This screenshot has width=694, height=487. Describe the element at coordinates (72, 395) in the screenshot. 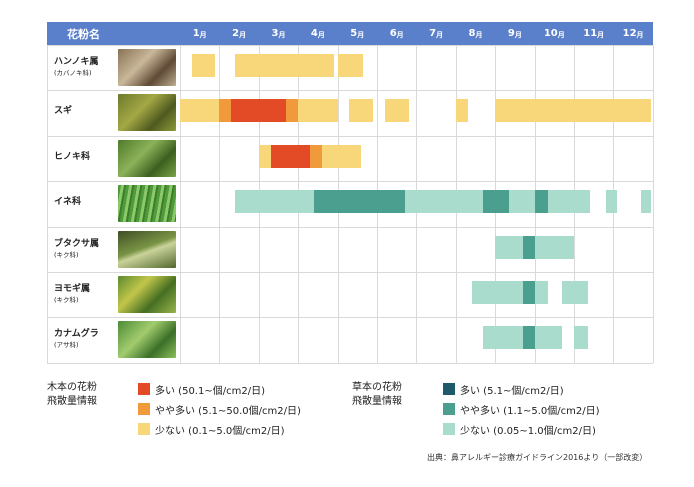

I see `legend-tree-title: 木本の花粉 飛散量情報` at that location.